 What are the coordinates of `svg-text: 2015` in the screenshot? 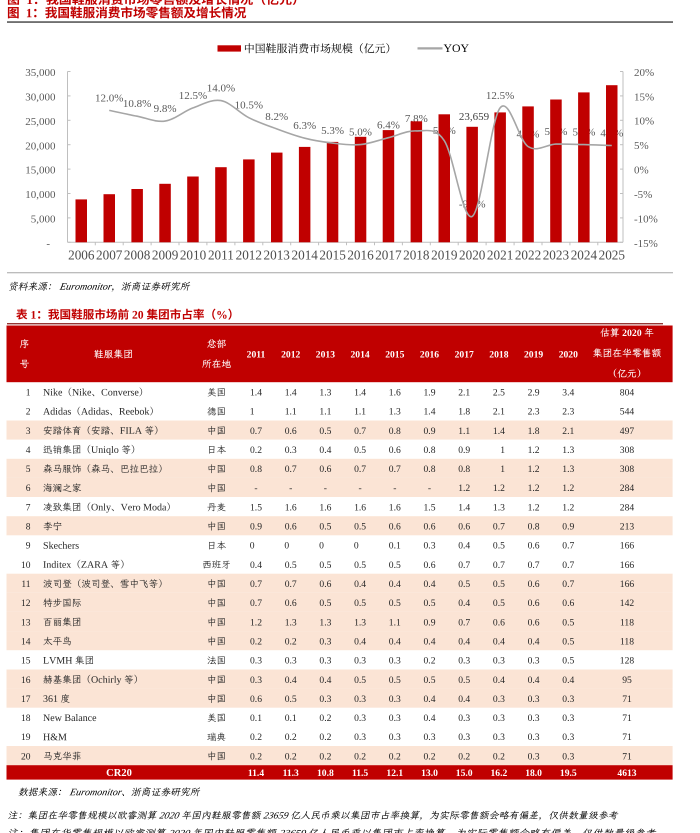 It's located at (394, 355).